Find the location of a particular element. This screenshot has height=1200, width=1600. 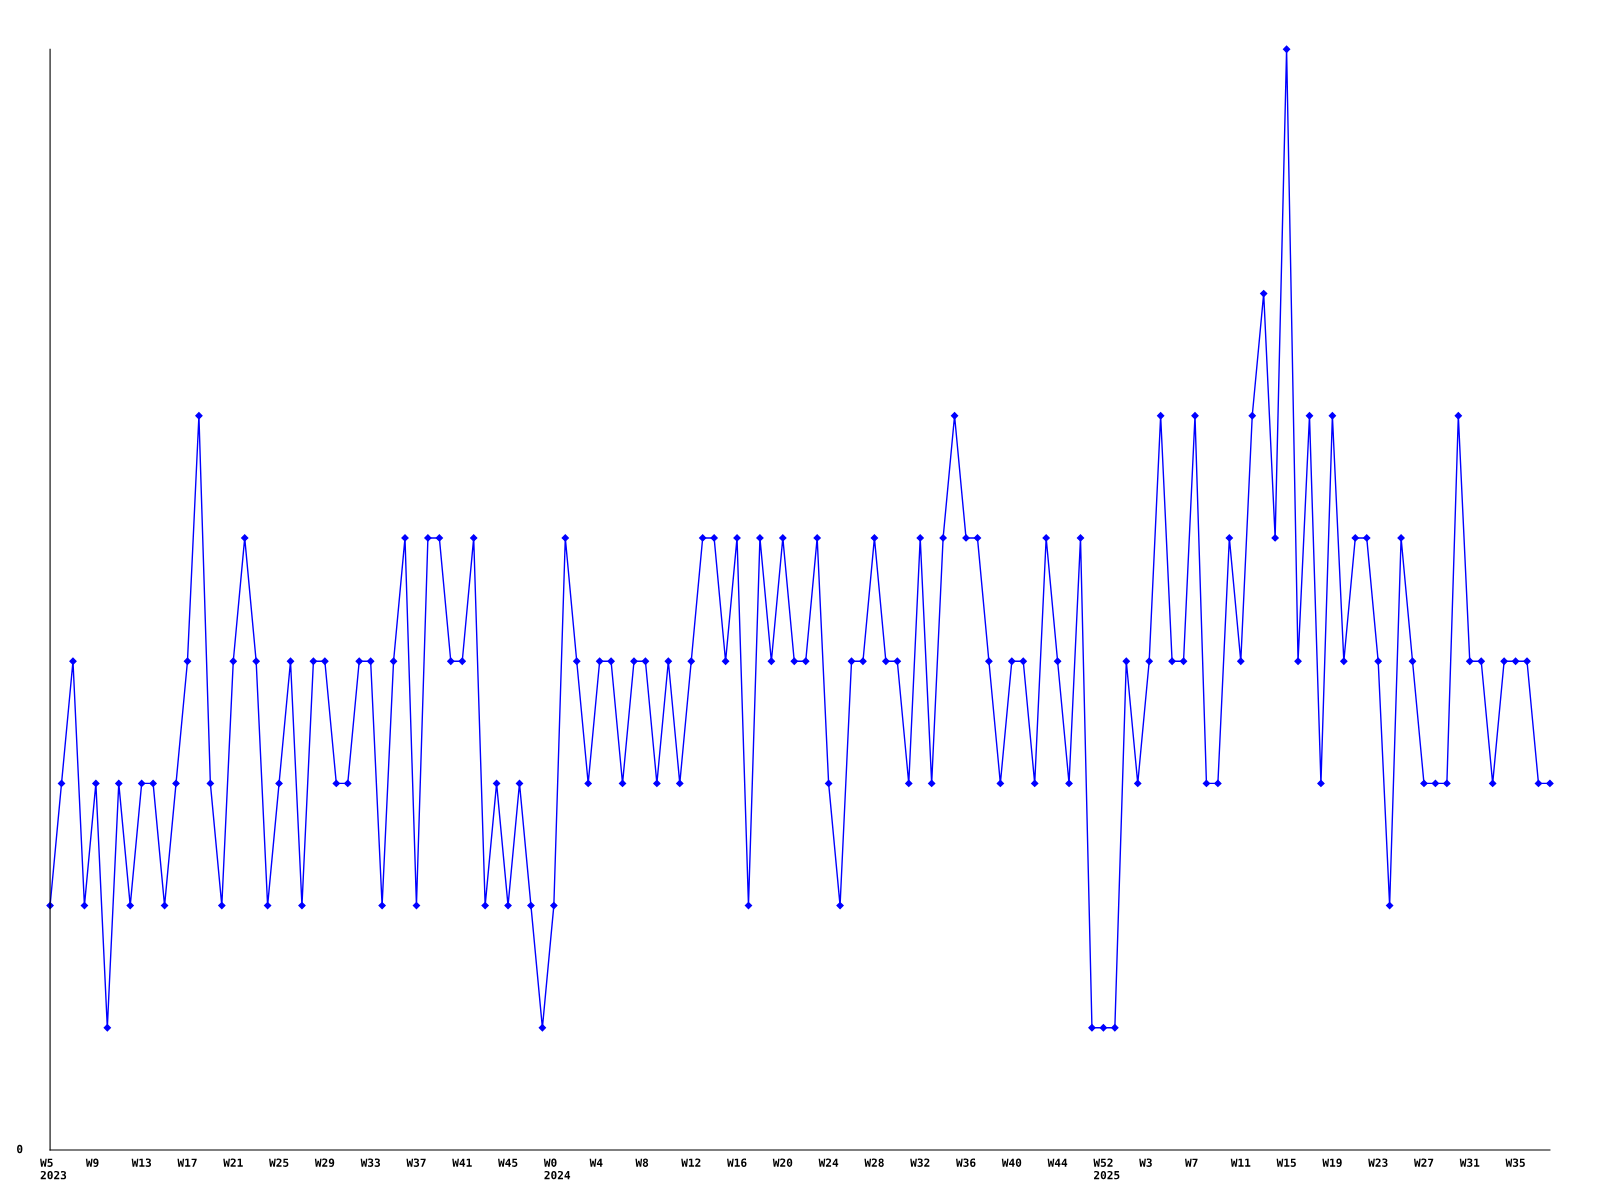

x-tick-label: W33 is located at coordinates (370, 1162).